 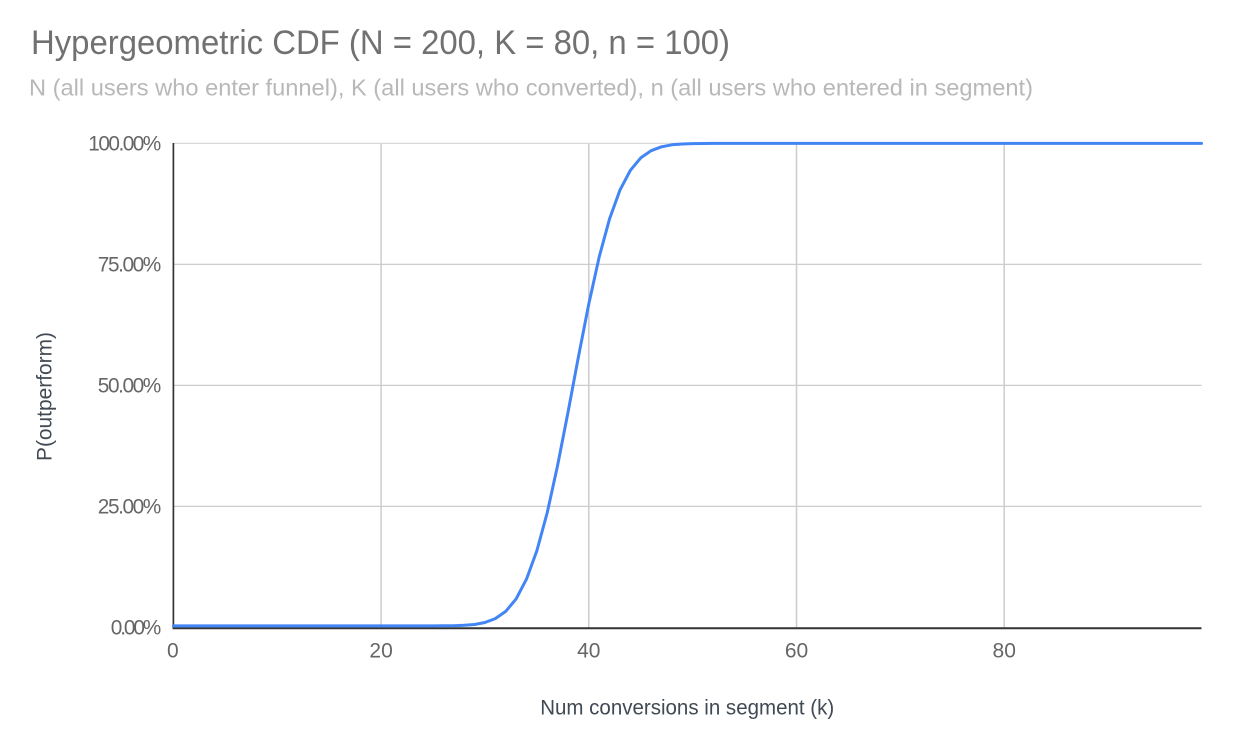 What do you see at coordinates (130, 386) in the screenshot?
I see `svg-text: 50.00%` at bounding box center [130, 386].